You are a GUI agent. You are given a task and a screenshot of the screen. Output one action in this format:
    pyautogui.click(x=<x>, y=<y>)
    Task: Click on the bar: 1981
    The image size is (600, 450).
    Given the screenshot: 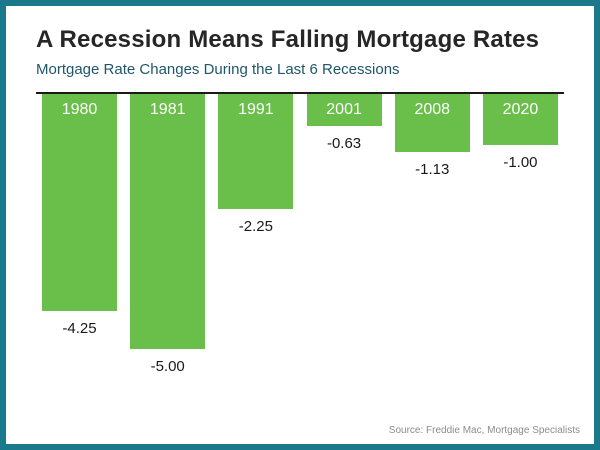 What is the action you would take?
    pyautogui.click(x=168, y=221)
    